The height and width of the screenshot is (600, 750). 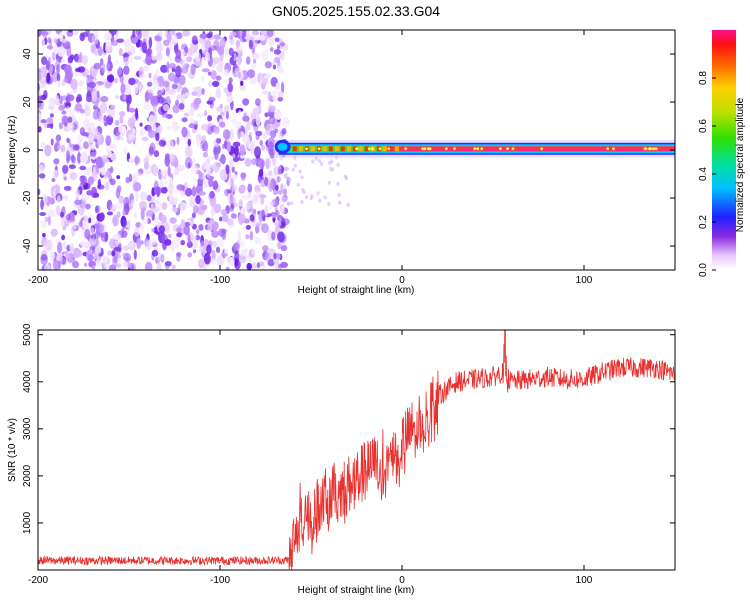 I want to click on spectrogram-x-tick-label: 0, so click(x=402, y=280).